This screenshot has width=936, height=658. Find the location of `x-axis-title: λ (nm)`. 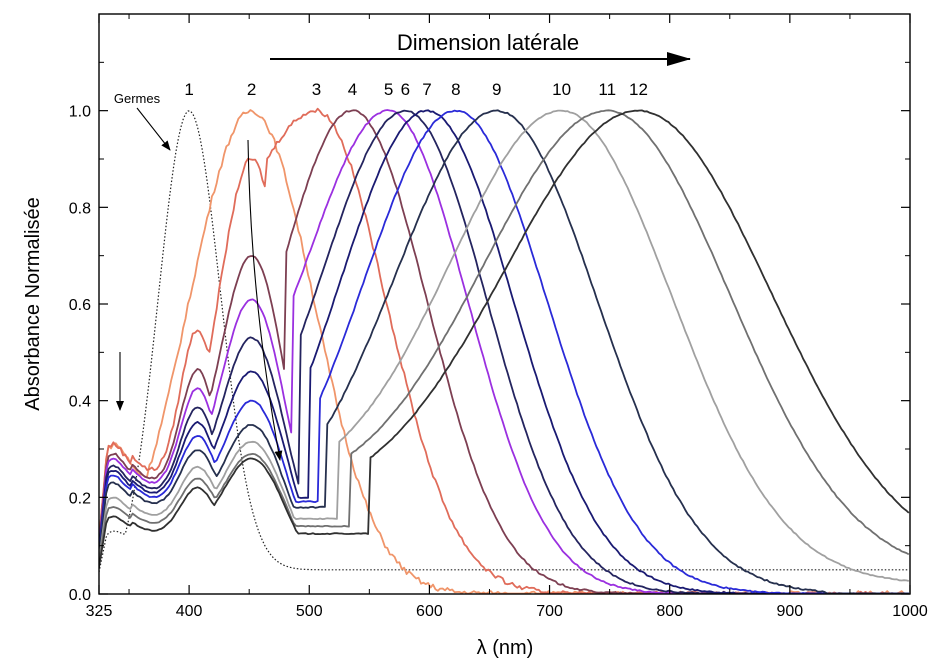

x-axis-title: λ (nm) is located at coordinates (505, 647).